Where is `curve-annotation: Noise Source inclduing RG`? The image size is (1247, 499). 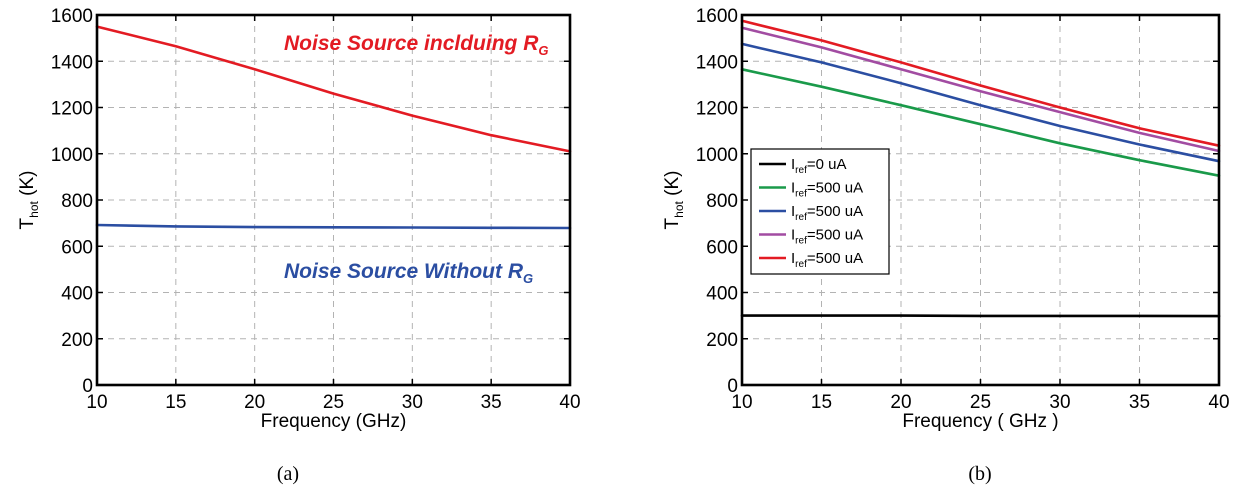 curve-annotation: Noise Source inclduing RG is located at coordinates (416, 45).